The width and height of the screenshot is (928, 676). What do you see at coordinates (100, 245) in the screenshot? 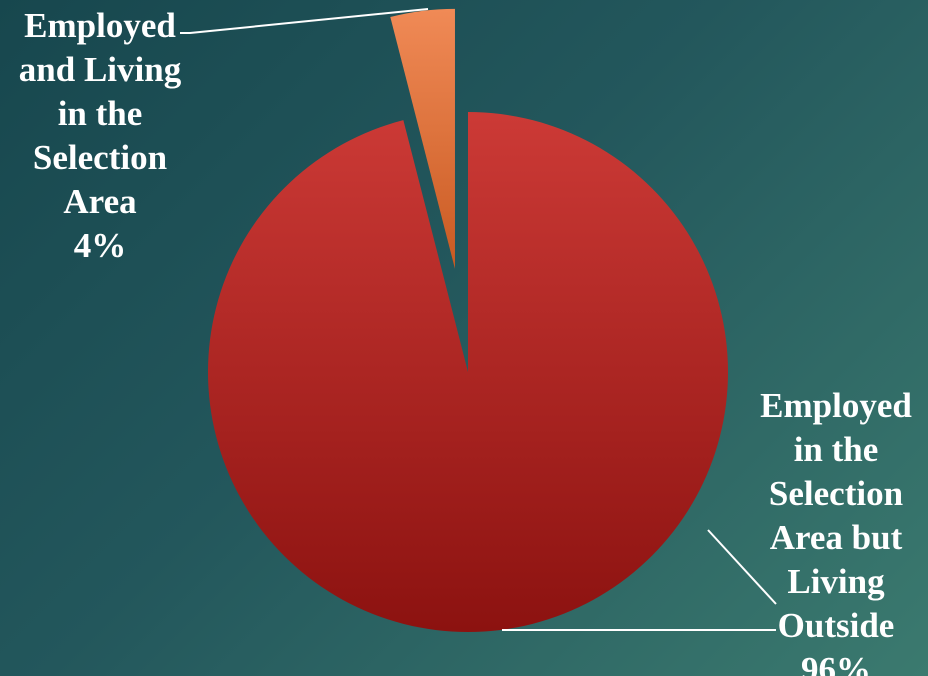
I see `slice-percent-label: 4%` at bounding box center [100, 245].